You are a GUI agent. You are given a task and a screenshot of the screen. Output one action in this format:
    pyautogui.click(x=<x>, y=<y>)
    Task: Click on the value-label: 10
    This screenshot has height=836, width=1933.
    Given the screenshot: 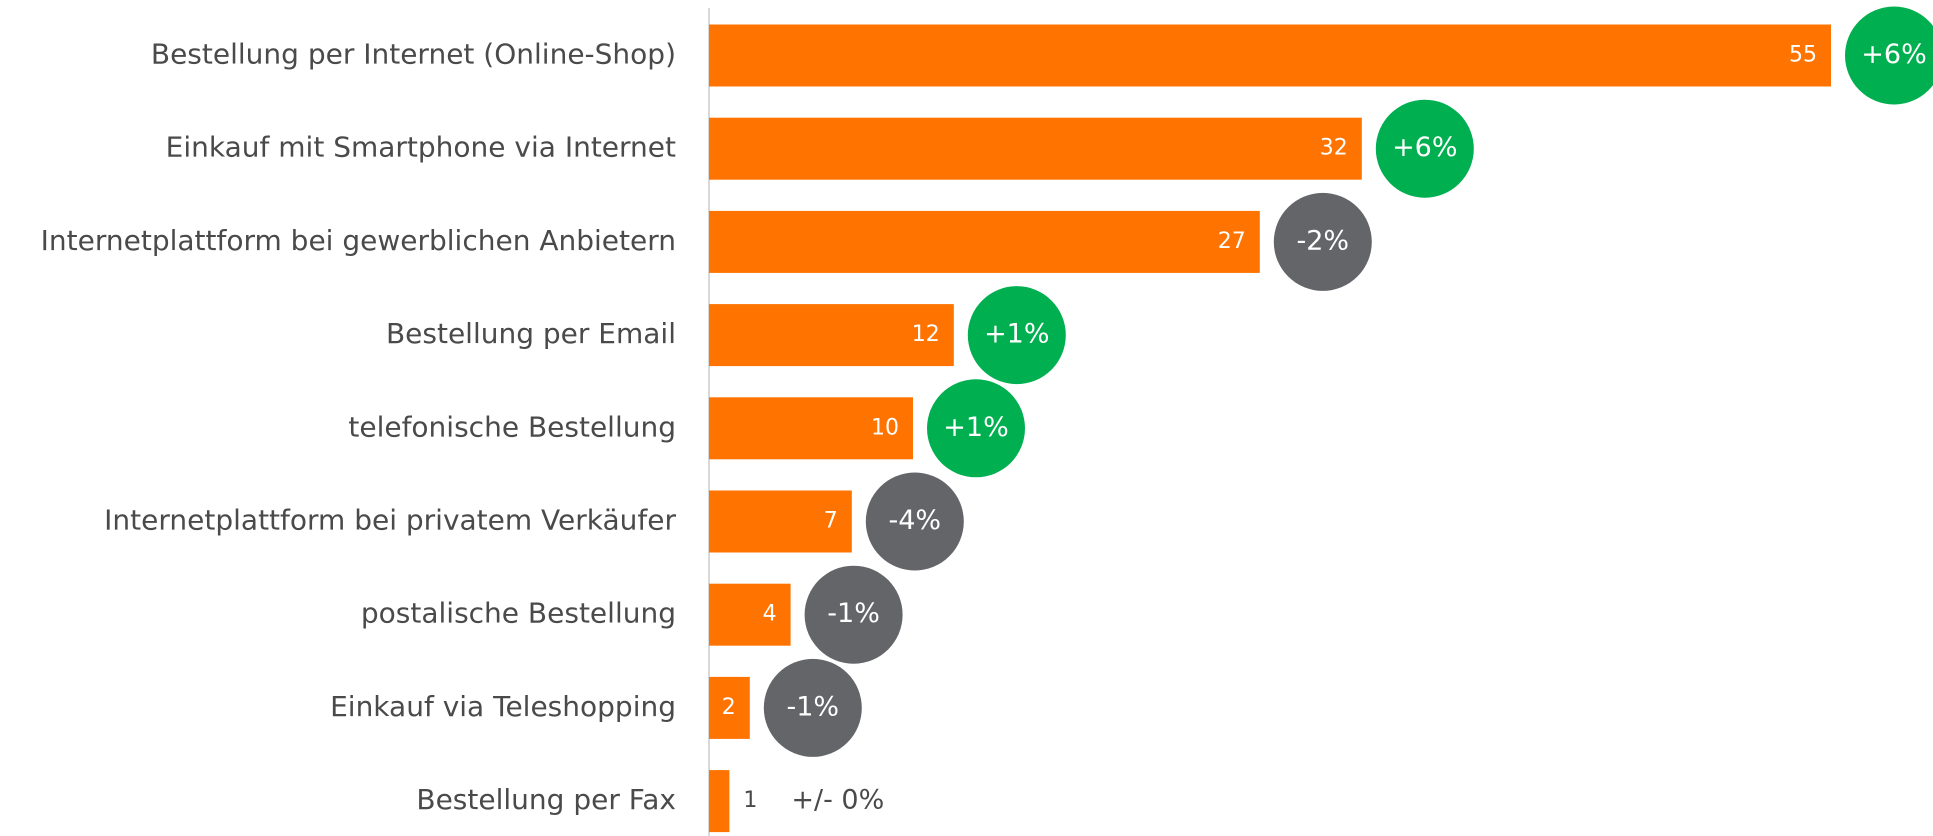 What is the action you would take?
    pyautogui.click(x=885, y=427)
    